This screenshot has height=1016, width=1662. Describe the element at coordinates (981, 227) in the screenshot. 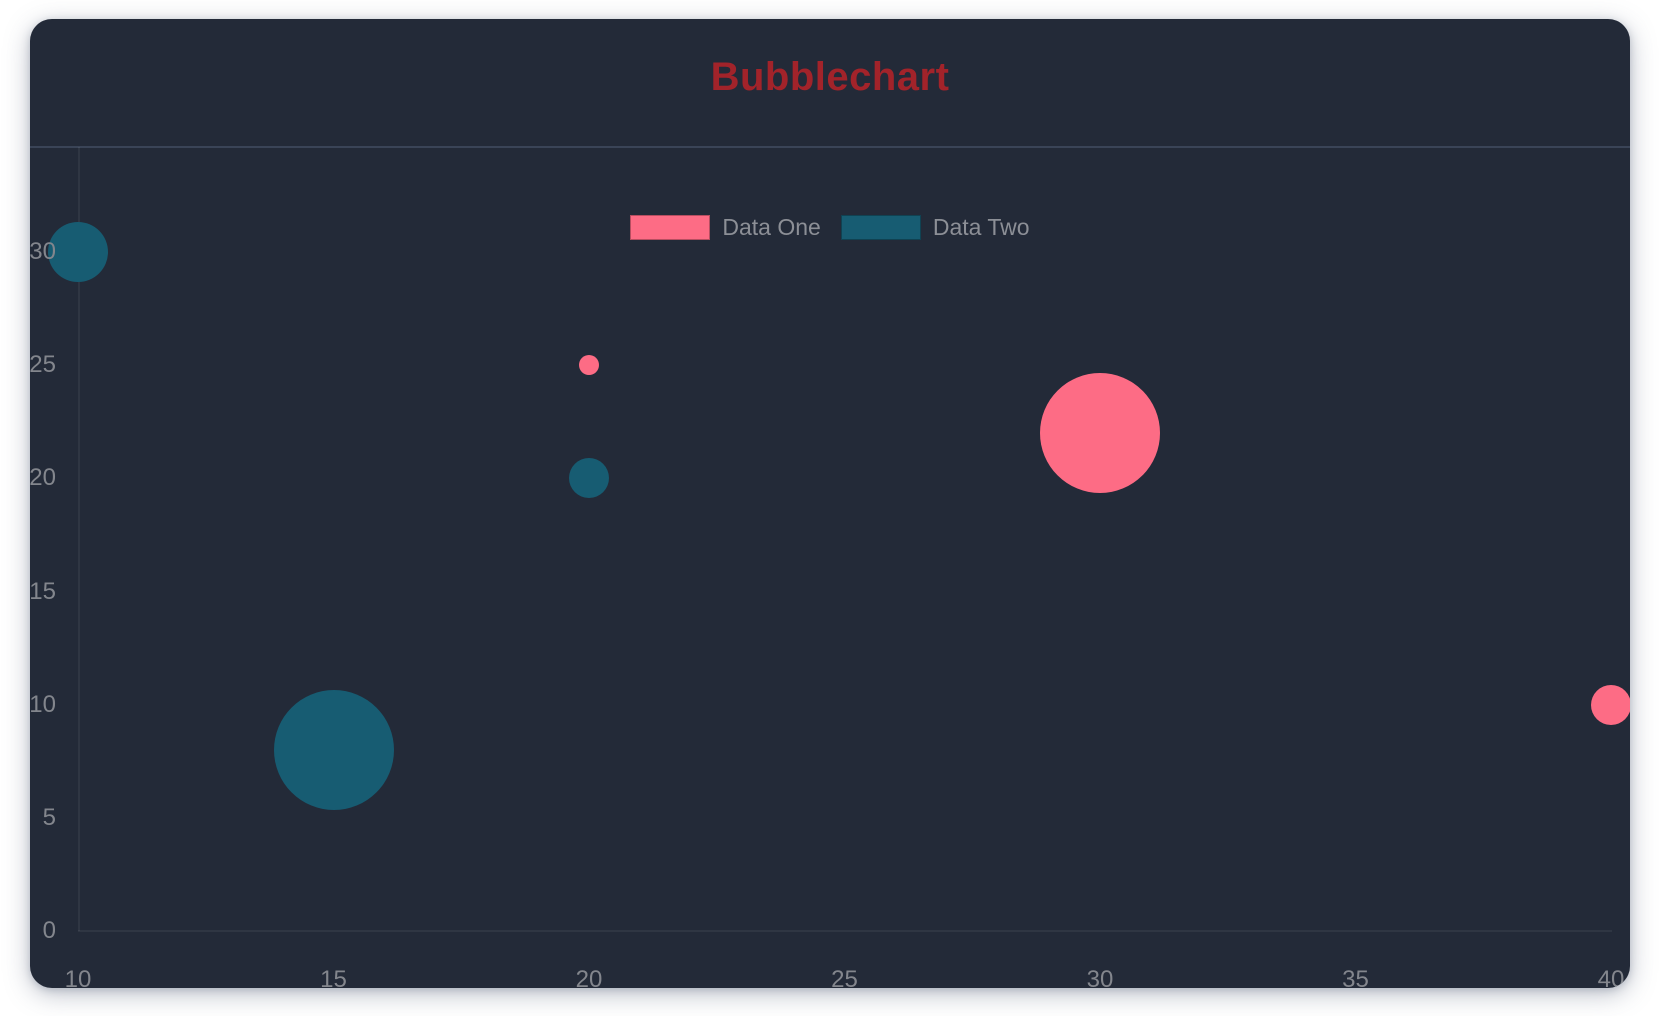

I see `legend-label: Data Two` at that location.